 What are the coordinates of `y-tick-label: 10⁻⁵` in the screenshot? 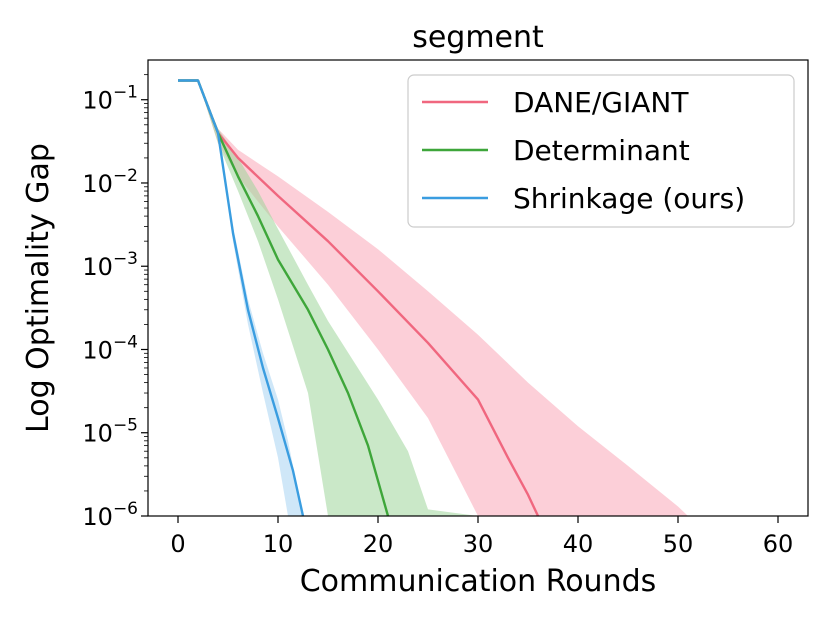 It's located at (110, 432).